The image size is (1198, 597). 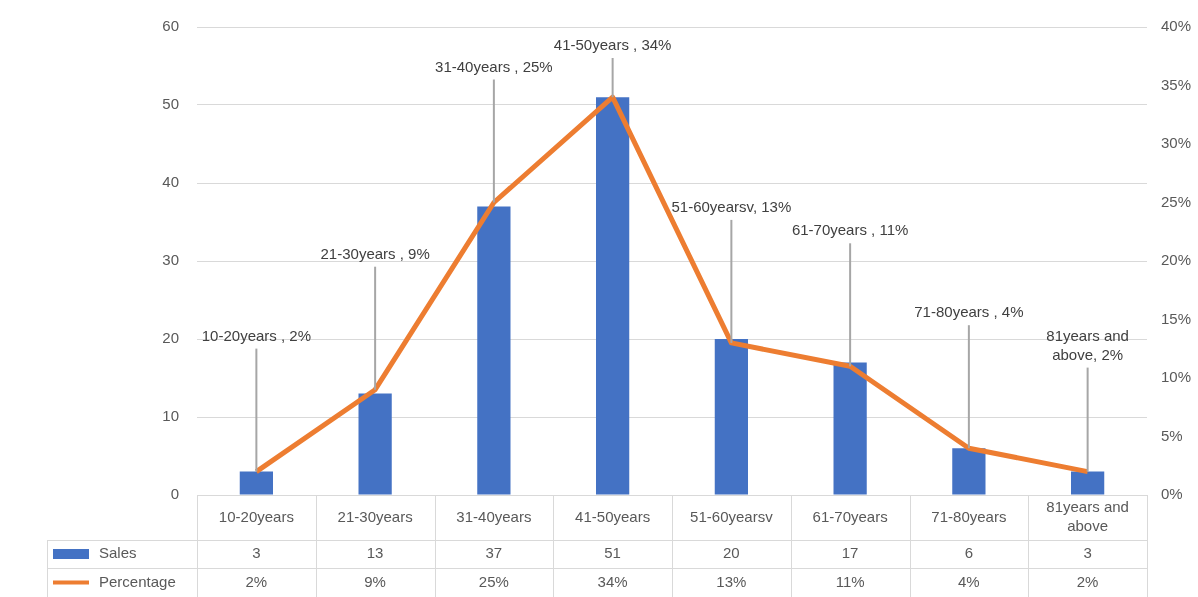 What do you see at coordinates (613, 516) in the screenshot?
I see `x-tick-label: 41-50years` at bounding box center [613, 516].